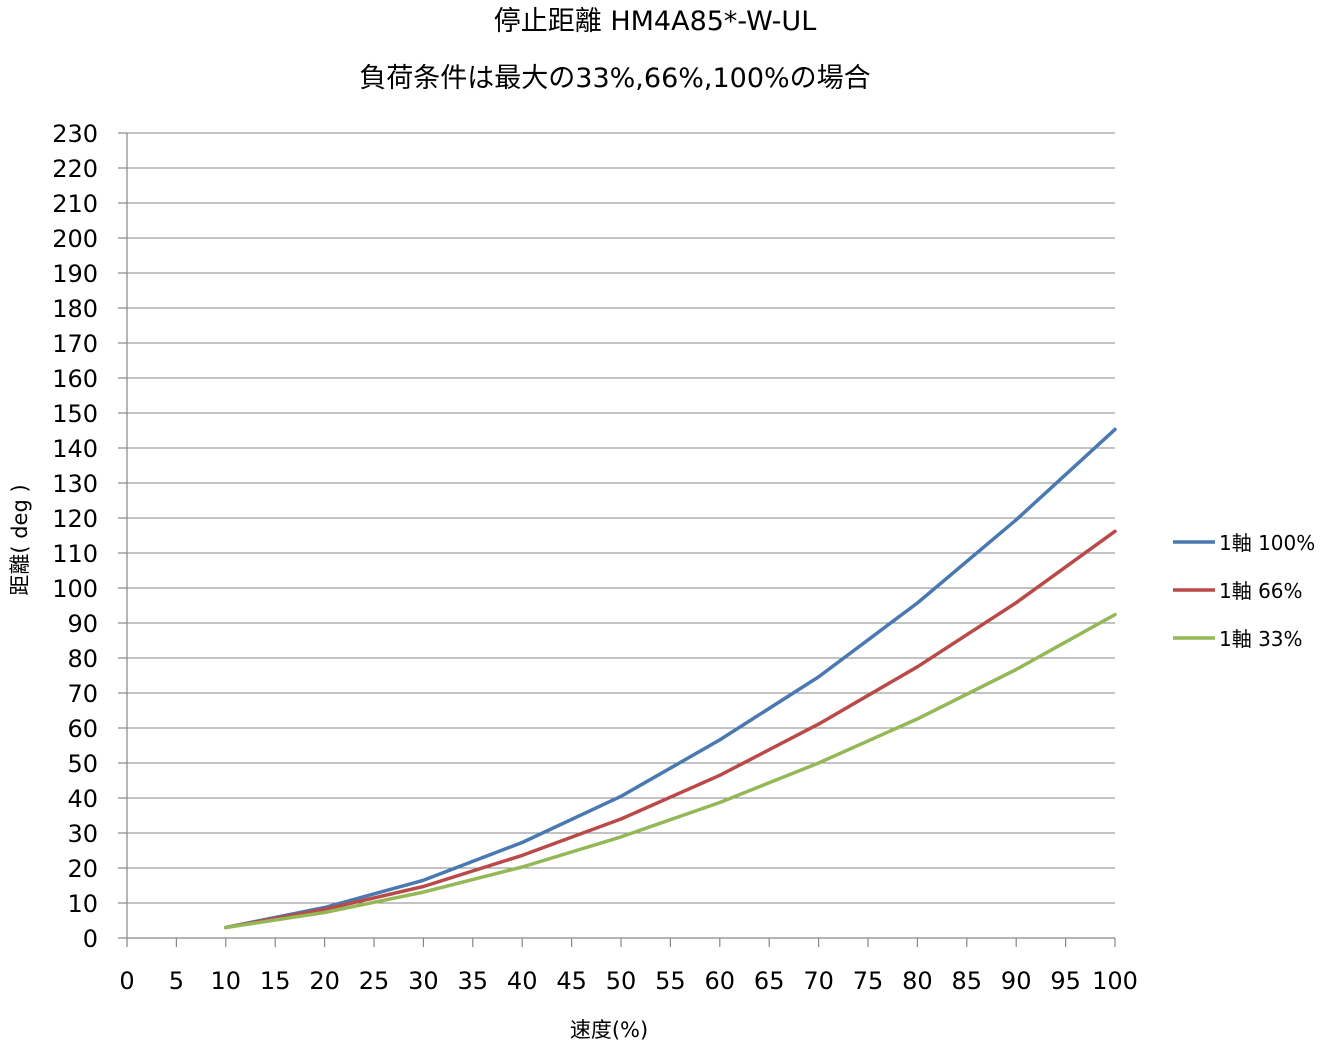 This screenshot has width=1330, height=1043. I want to click on legend-label-2: 1軸 66%, so click(1261, 591).